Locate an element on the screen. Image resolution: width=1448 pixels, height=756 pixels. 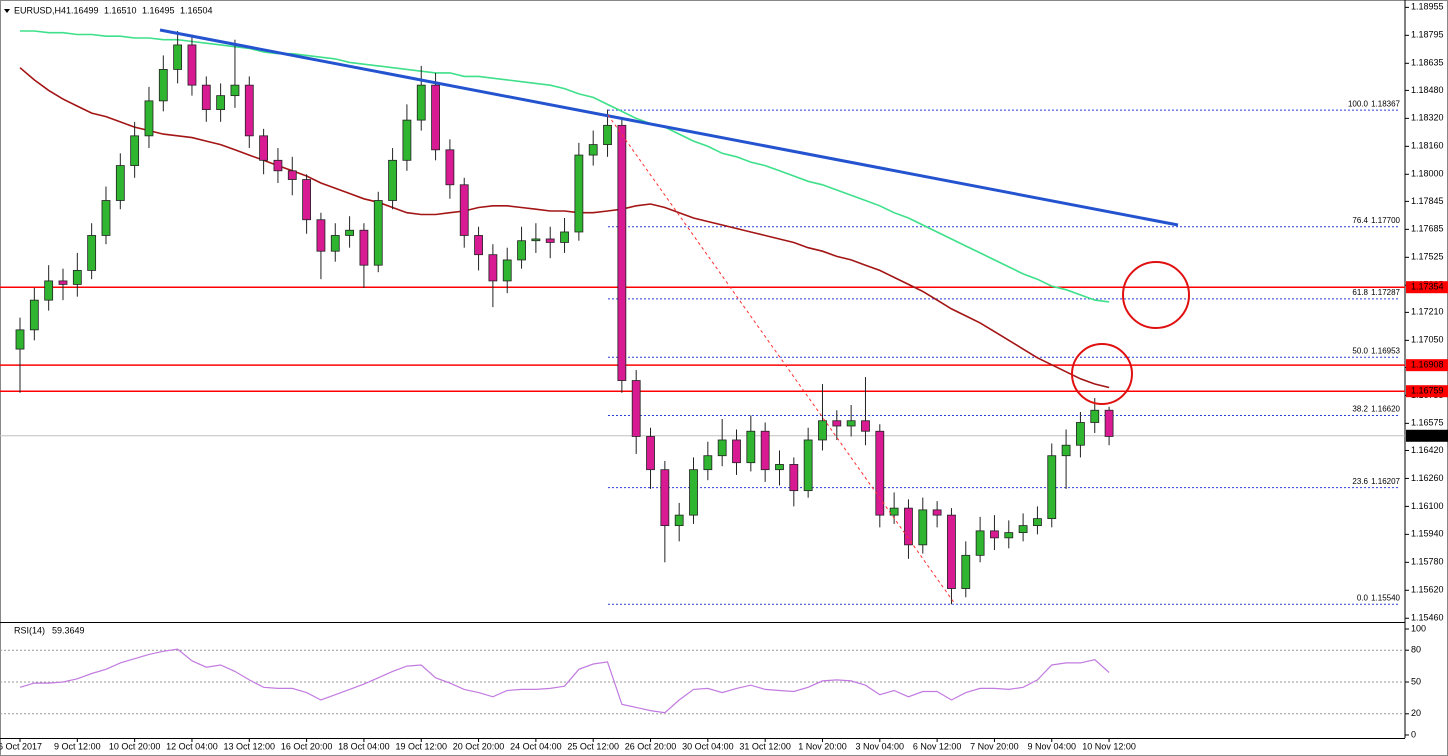
x-tick-label: 7 Nov 20:00 is located at coordinates (994, 746).